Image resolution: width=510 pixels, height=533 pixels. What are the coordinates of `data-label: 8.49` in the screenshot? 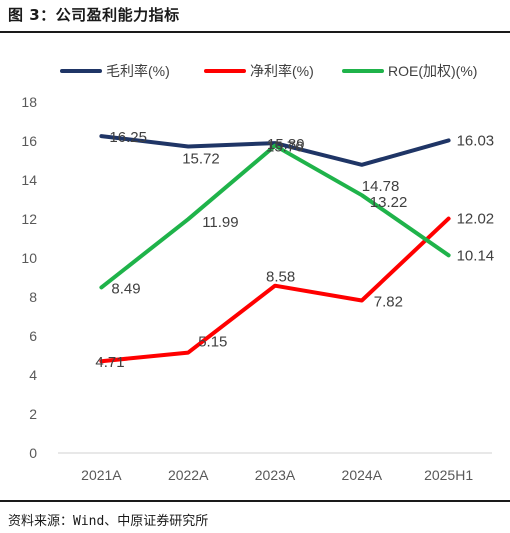 It's located at (125, 288).